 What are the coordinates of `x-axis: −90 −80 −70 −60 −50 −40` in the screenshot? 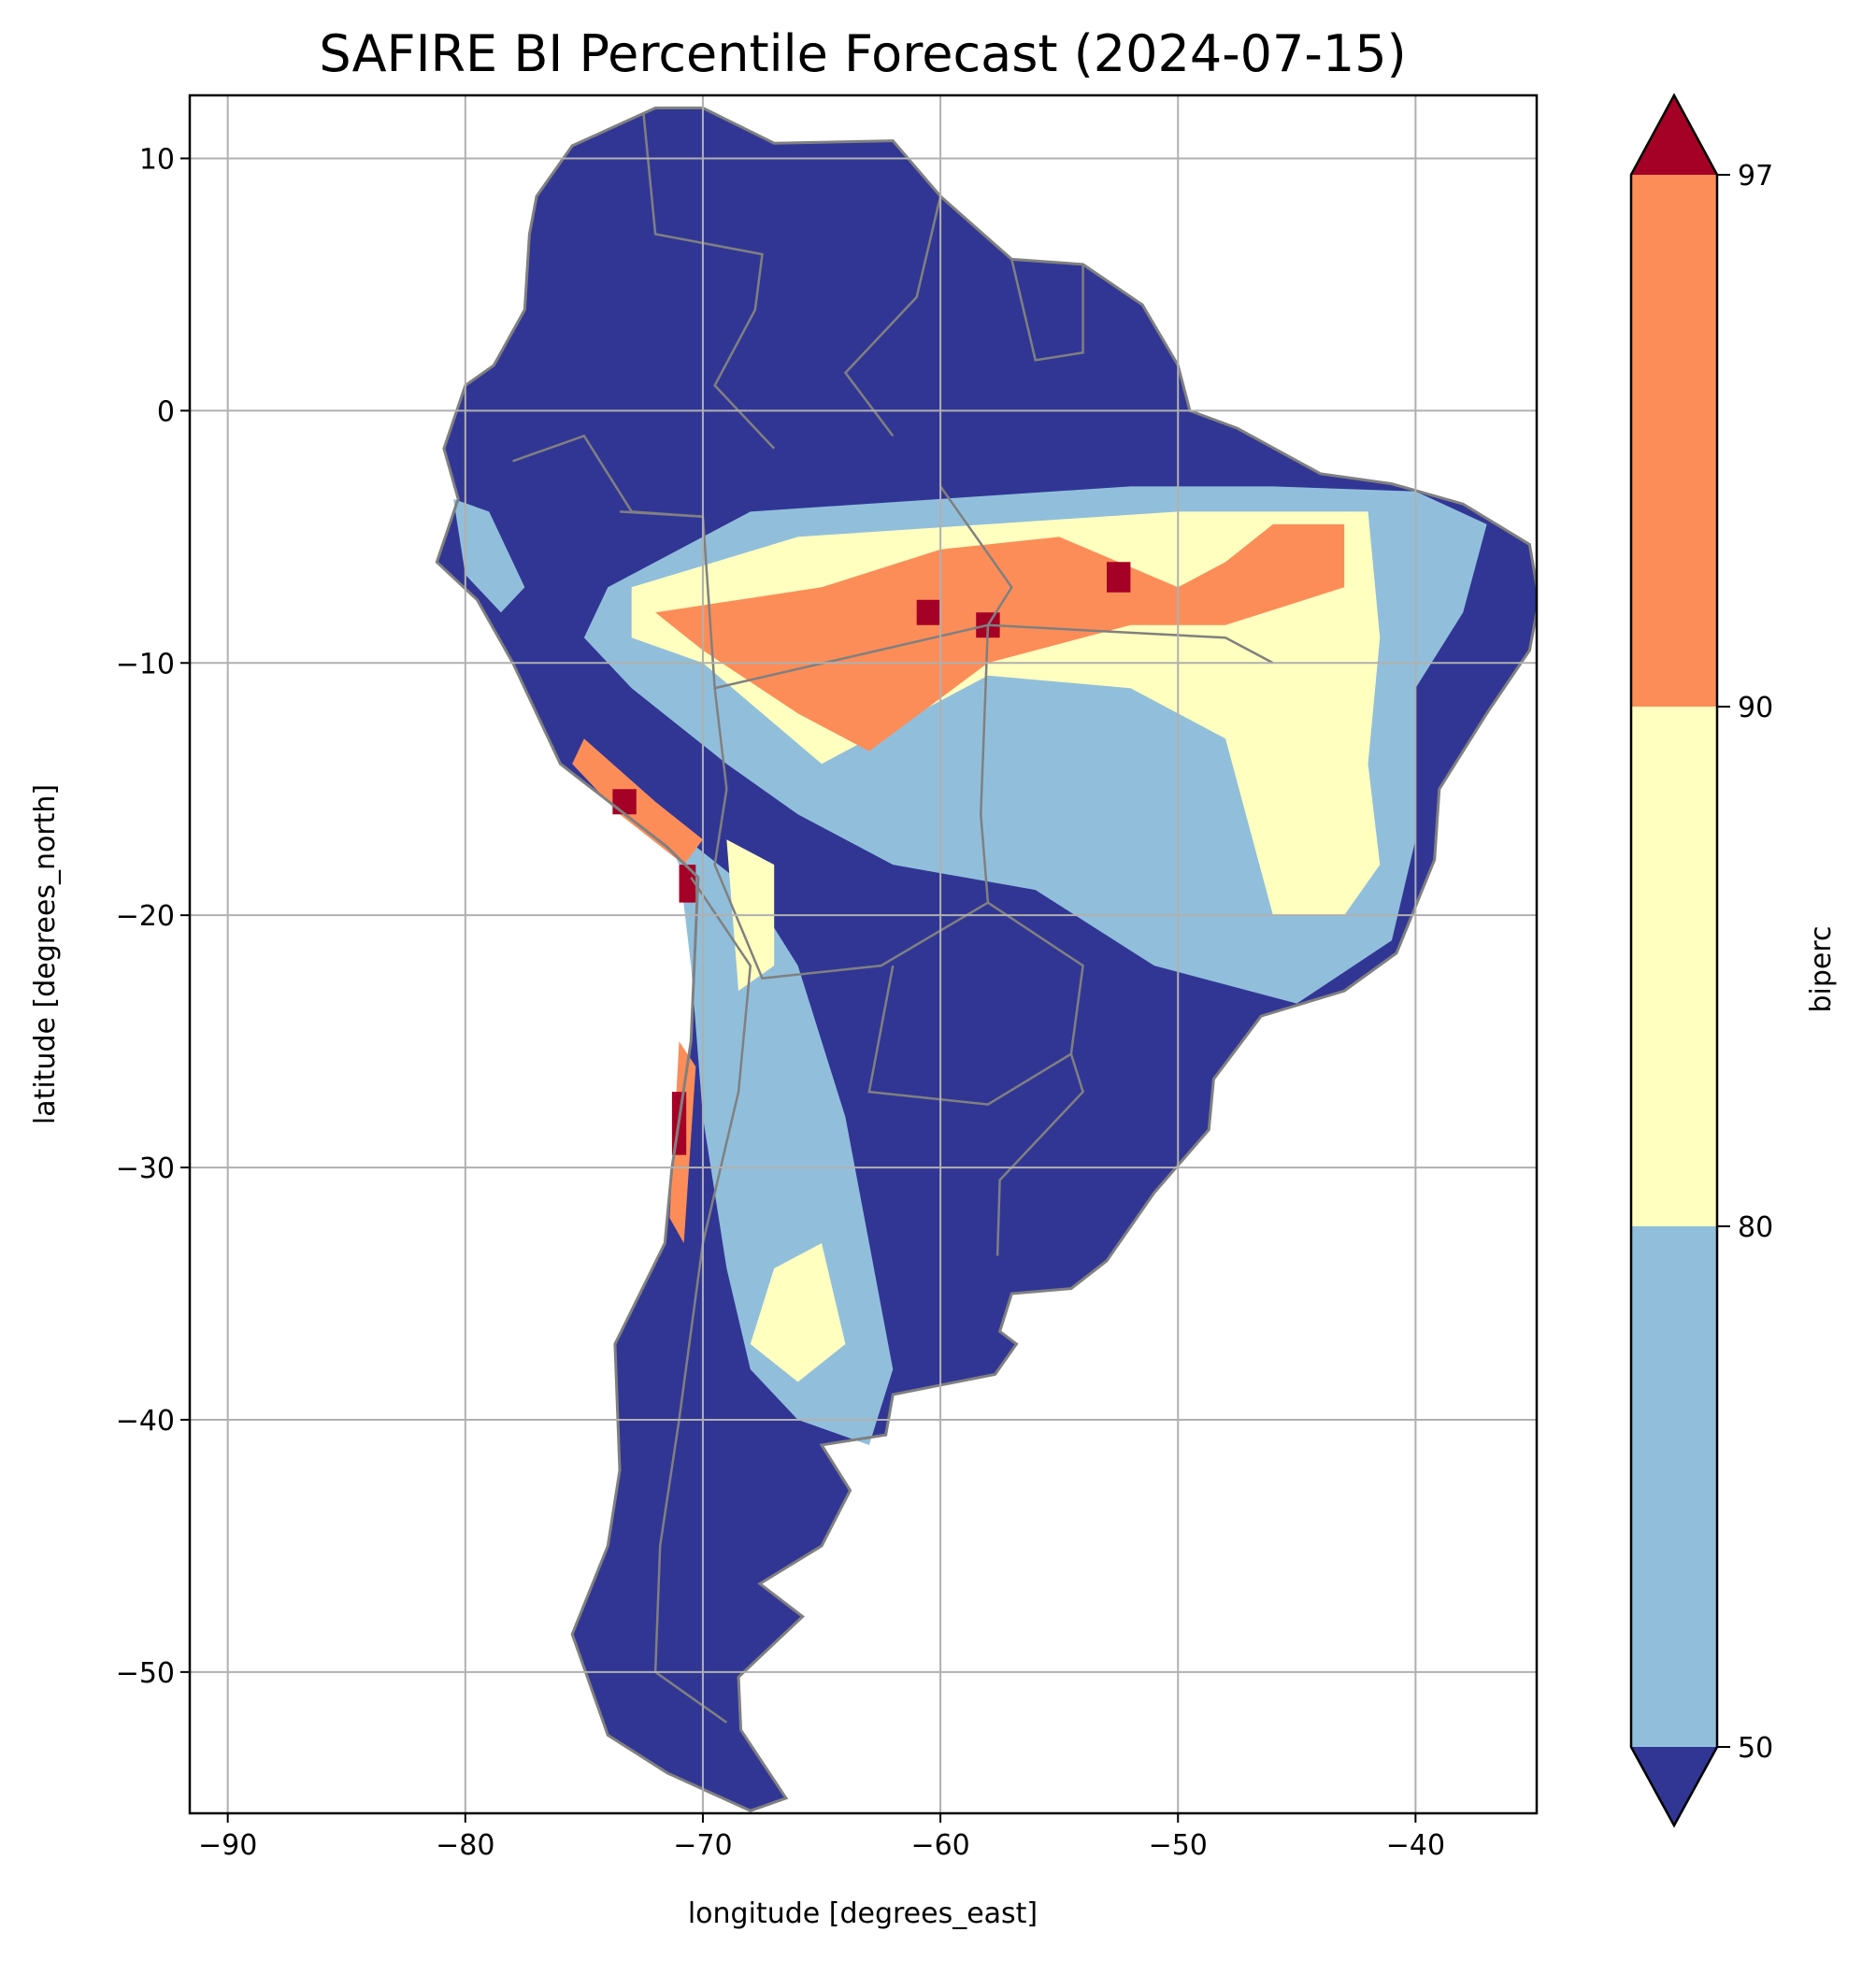 It's located at (821, 1837).